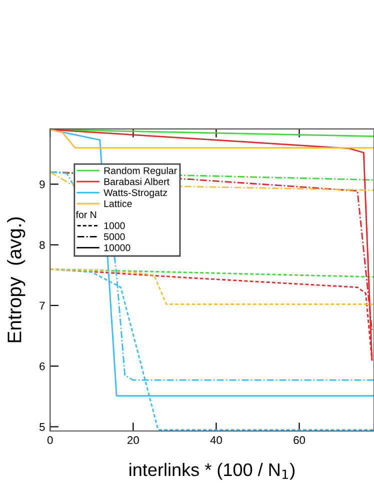 This screenshot has height=484, width=374. What do you see at coordinates (16, 279) in the screenshot?
I see `y-axis-title: Entropy (avg.)` at bounding box center [16, 279].